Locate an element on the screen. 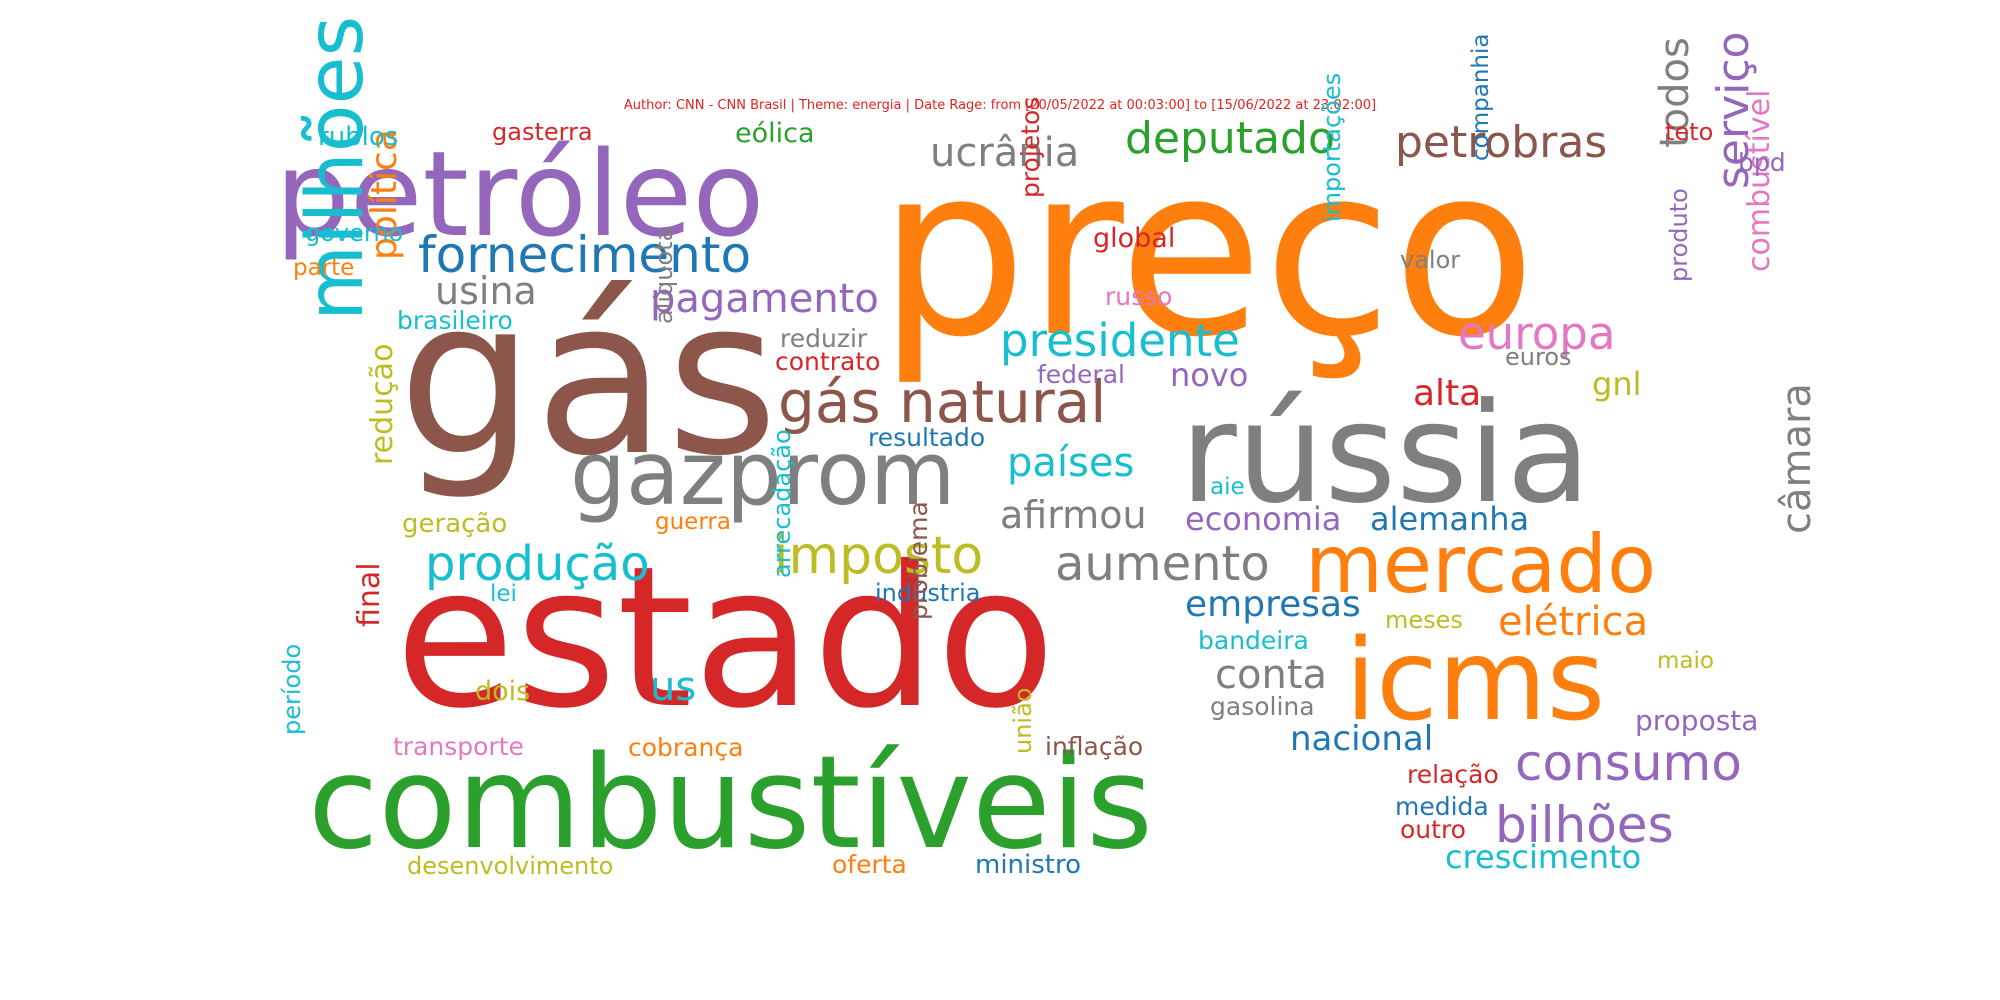 The height and width of the screenshot is (1000, 2000). cloud-word: consumo is located at coordinates (1628, 763).